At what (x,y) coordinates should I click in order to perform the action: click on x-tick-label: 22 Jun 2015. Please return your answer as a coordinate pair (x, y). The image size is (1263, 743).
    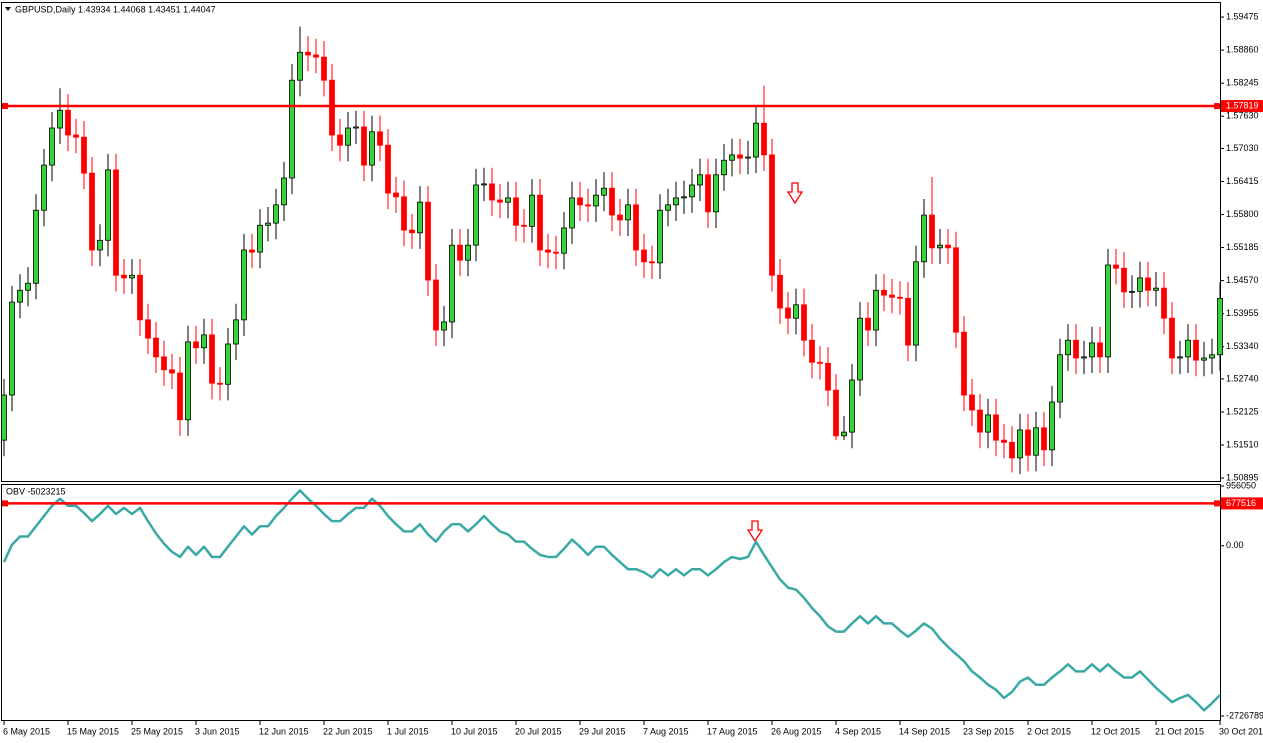
    Looking at the image, I should click on (348, 731).